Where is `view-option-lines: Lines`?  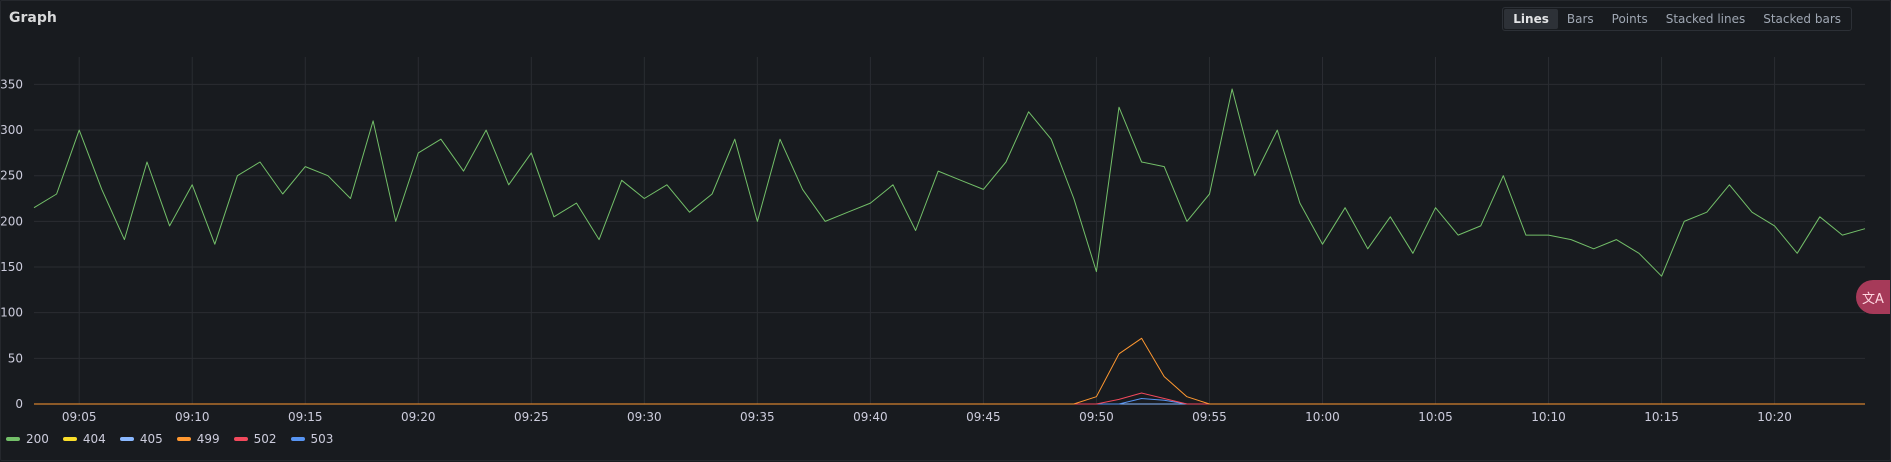
view-option-lines: Lines is located at coordinates (1531, 19).